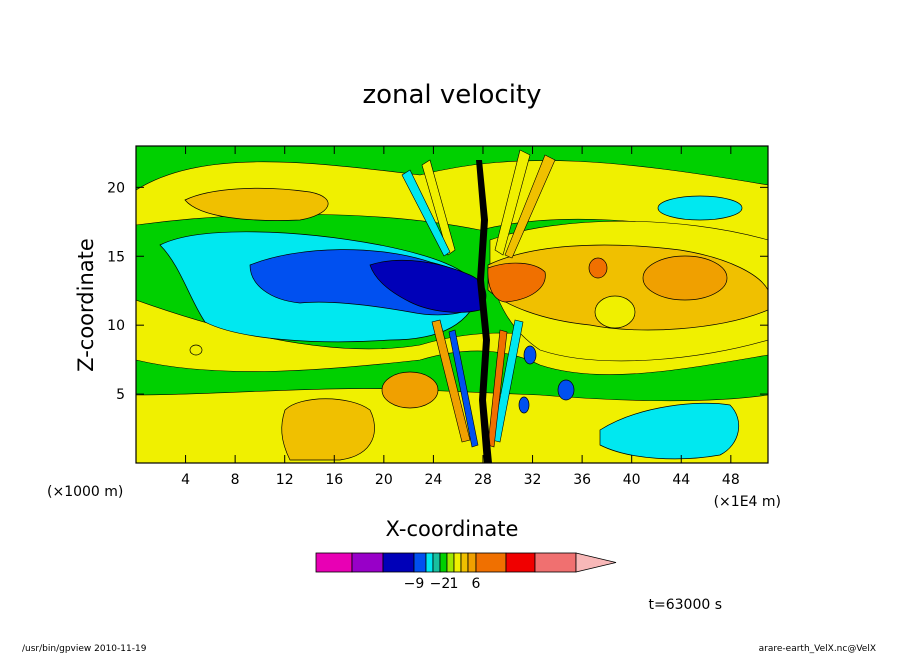 The image size is (904, 654). Describe the element at coordinates (476, 584) in the screenshot. I see `colorbar-label: 6` at that location.